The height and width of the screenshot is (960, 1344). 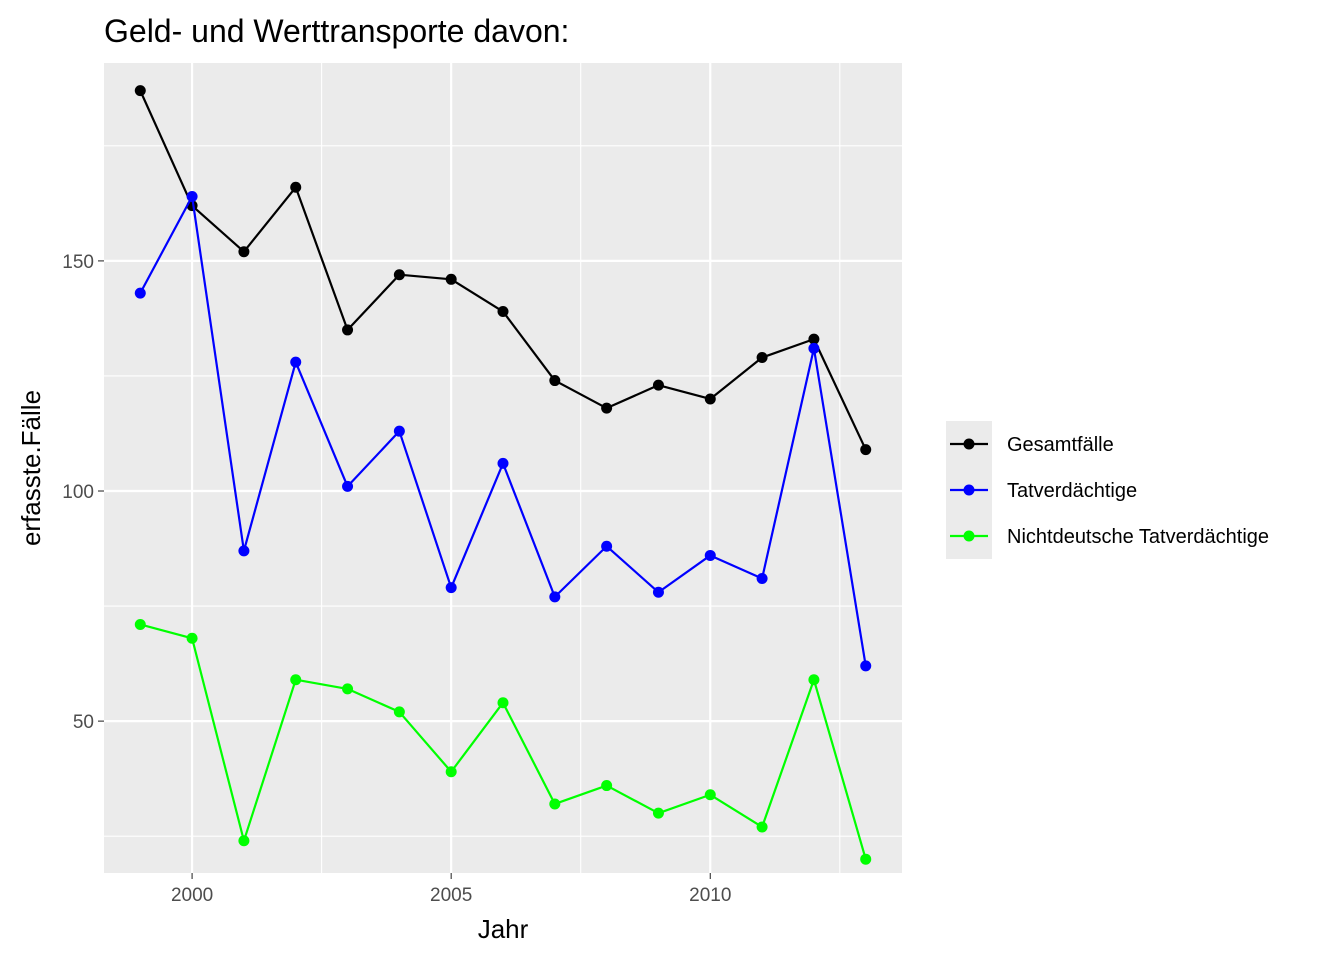 What do you see at coordinates (83, 722) in the screenshot?
I see `y-tick-label: 50` at bounding box center [83, 722].